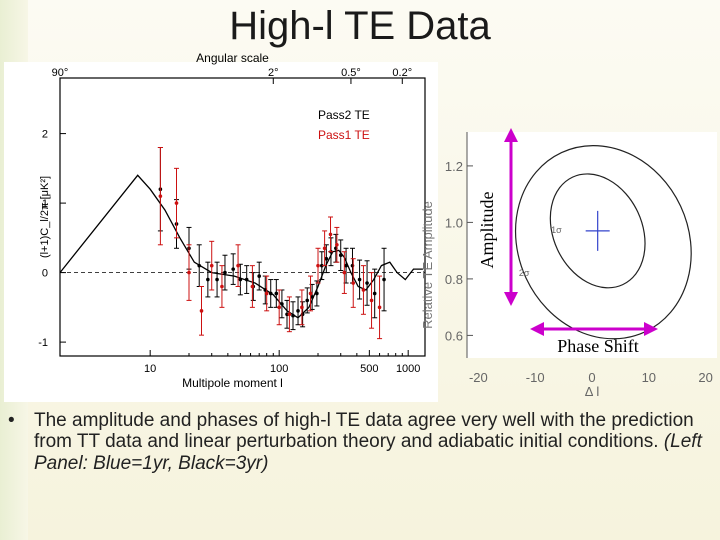 This screenshot has height=540, width=720. Describe the element at coordinates (45, 204) in the screenshot. I see `y-tick-label: 1` at that location.